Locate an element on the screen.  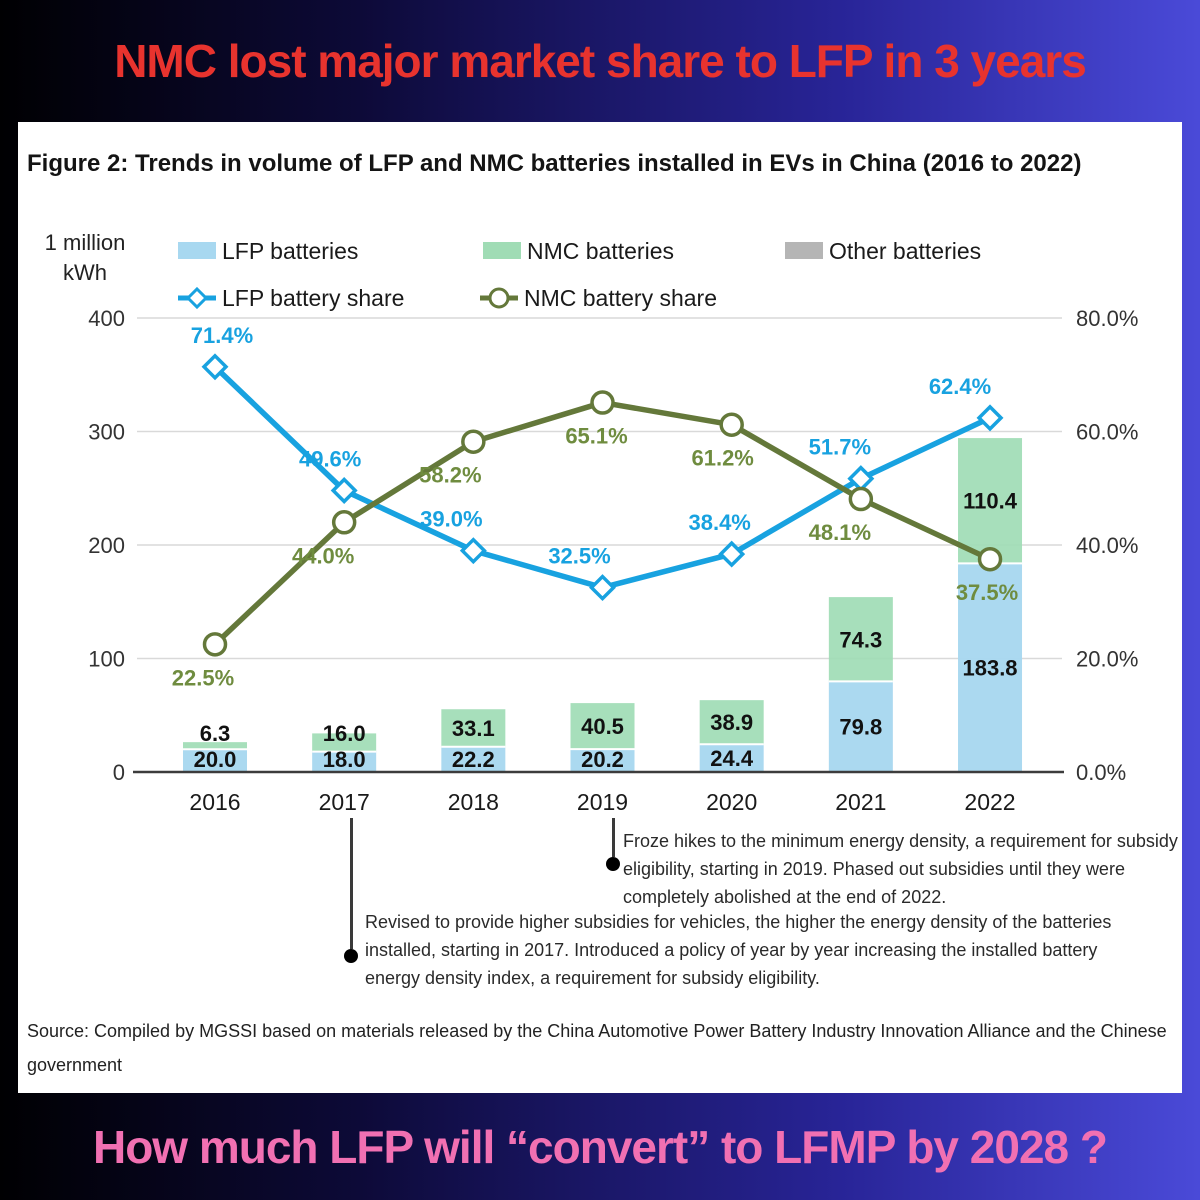
svg-text: 51.7% is located at coordinates (840, 447).